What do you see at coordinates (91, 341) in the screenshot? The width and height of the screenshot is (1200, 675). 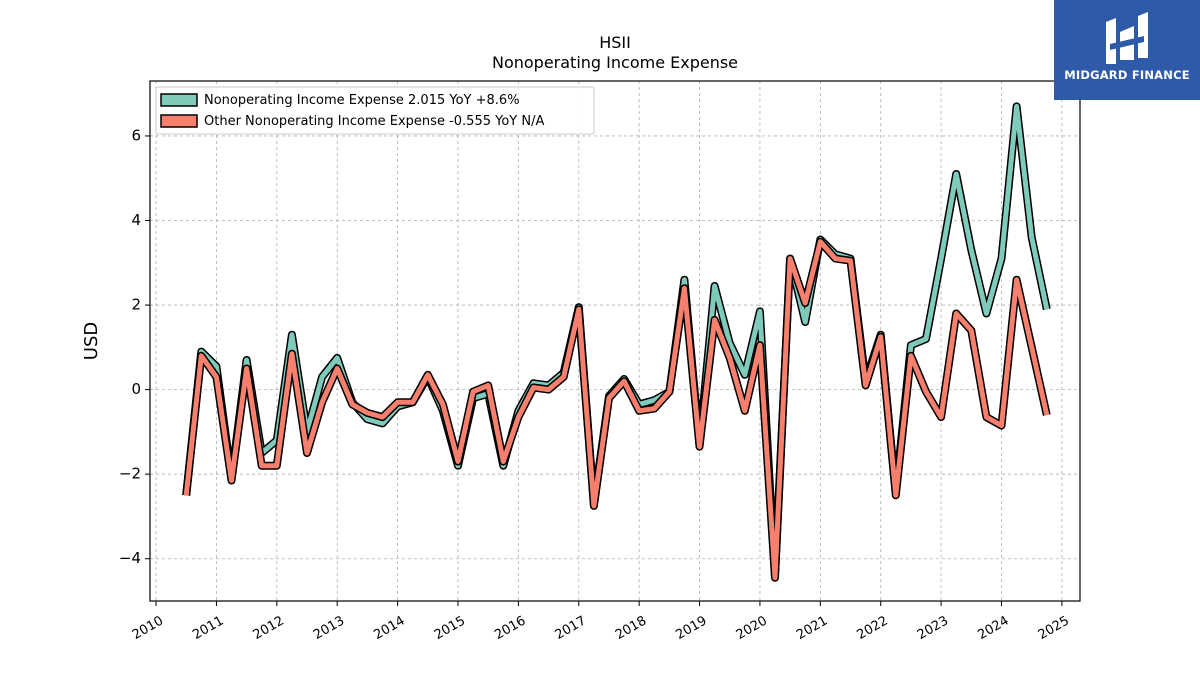 I see `y-axis-label: USD` at bounding box center [91, 341].